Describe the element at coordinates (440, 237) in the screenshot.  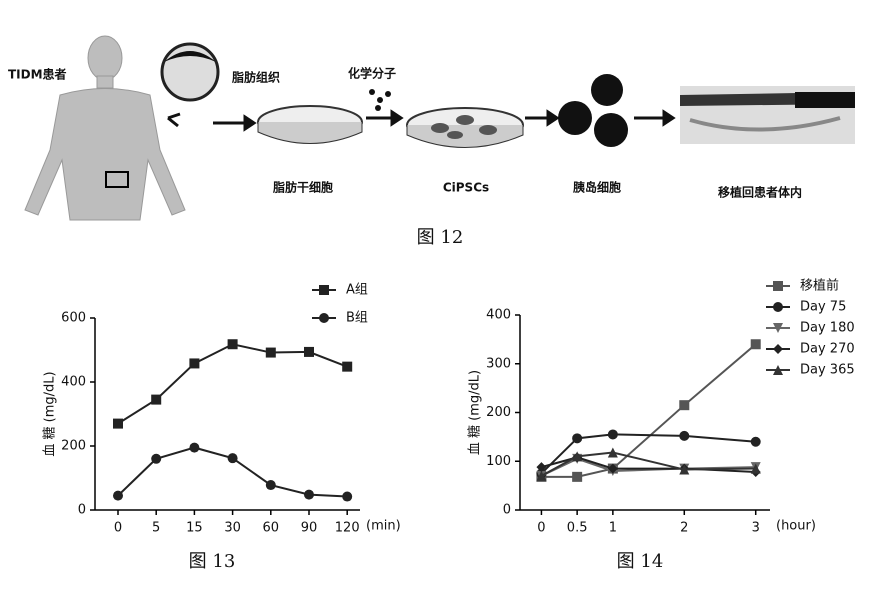
I see `caption: 图 12` at that location.